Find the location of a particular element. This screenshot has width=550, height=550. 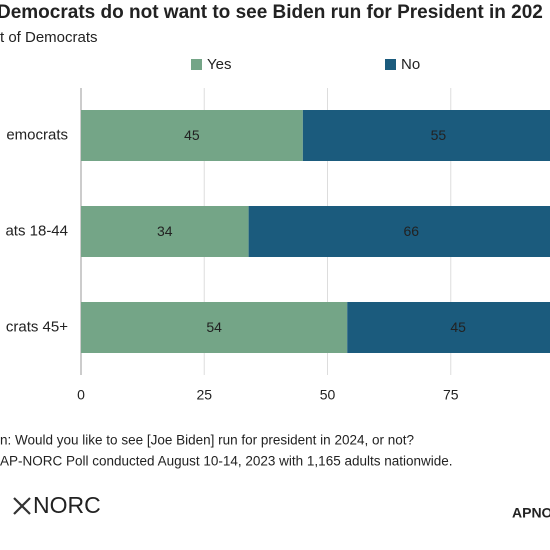

y-tick-label: emocrats is located at coordinates (37, 134).